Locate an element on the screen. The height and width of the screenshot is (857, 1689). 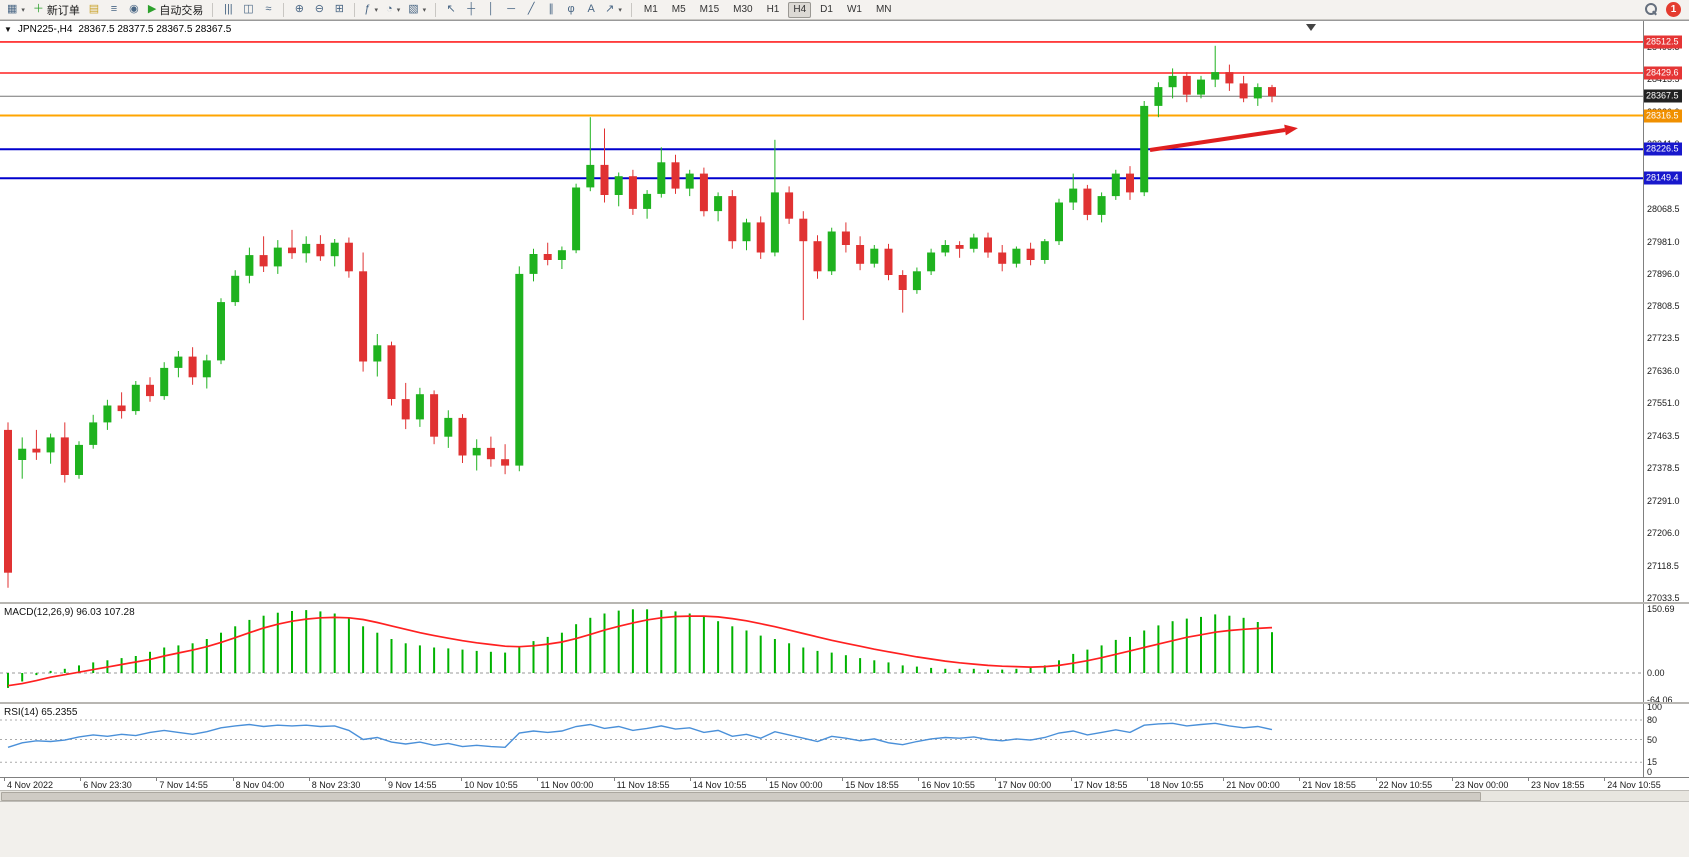
new-order-button: ＋新订单 is located at coordinates (56, 9).